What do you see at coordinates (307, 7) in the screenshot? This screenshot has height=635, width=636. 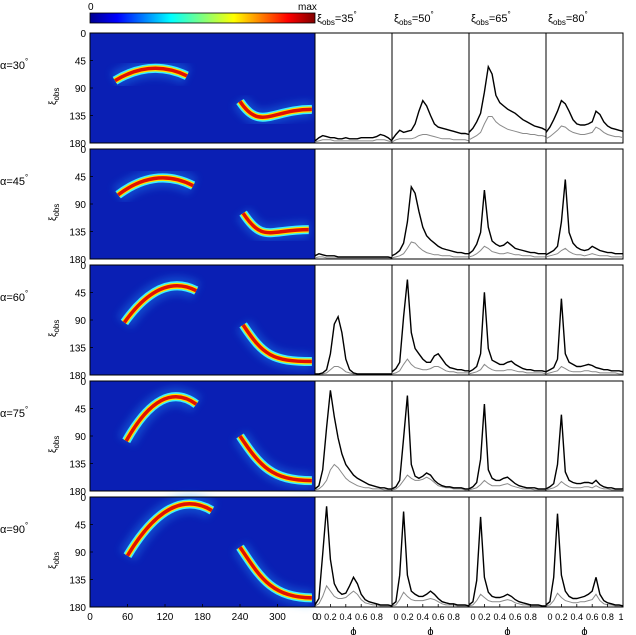 I see `colorbar-max-label: max` at bounding box center [307, 7].